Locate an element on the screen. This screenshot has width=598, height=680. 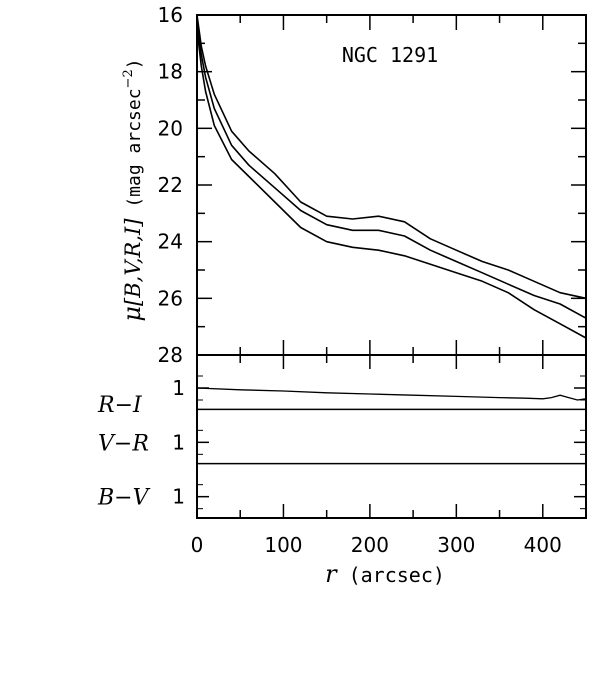
color-panel-label: R−I is located at coordinates (120, 405).